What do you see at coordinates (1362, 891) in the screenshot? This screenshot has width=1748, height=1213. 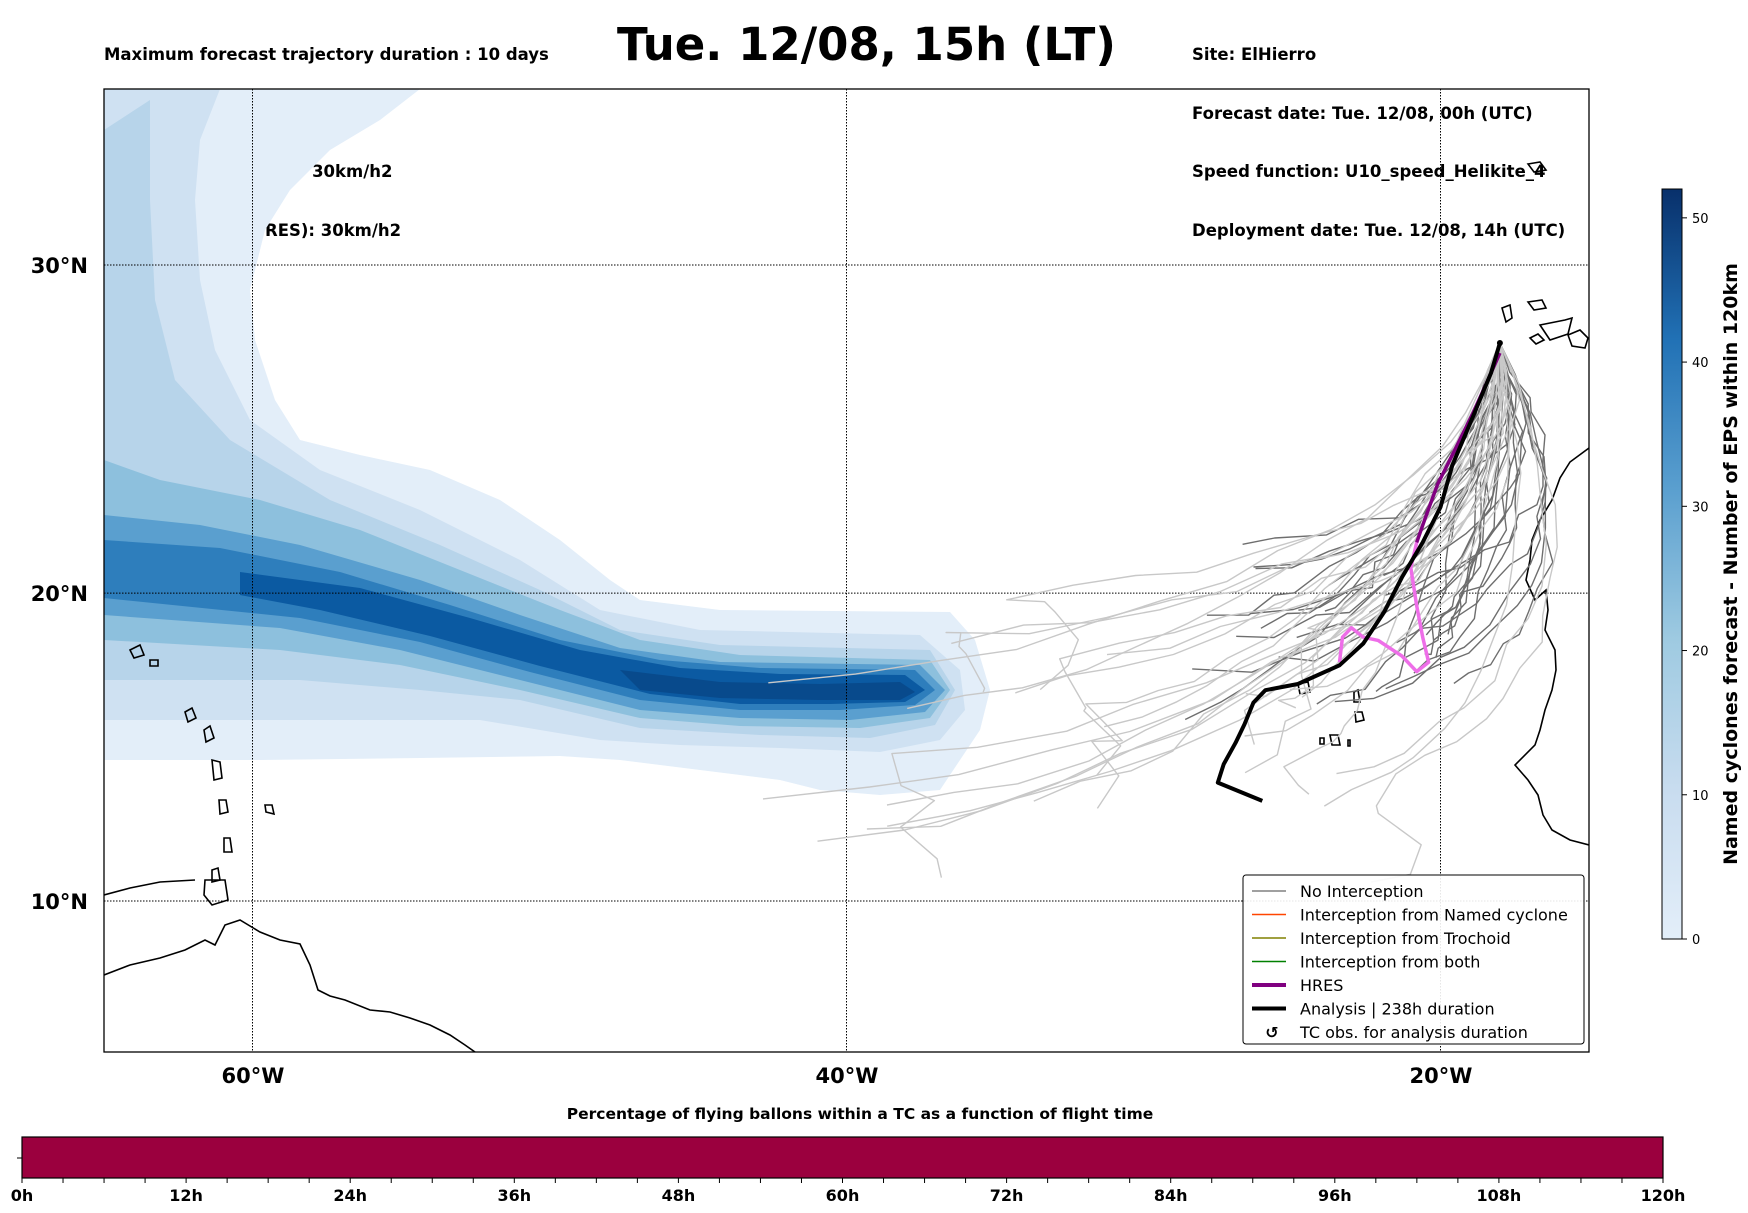 I see `legend-label: No Interception` at bounding box center [1362, 891].